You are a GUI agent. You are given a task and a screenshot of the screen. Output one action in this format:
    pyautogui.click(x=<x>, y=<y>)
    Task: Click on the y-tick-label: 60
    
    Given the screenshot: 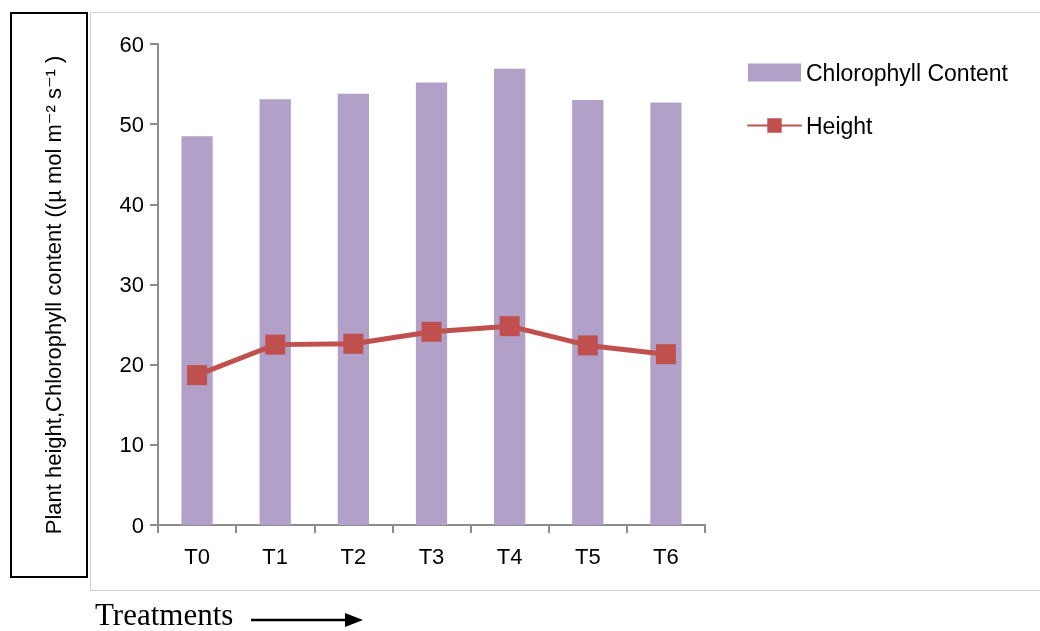 What is the action you would take?
    pyautogui.click(x=131, y=44)
    